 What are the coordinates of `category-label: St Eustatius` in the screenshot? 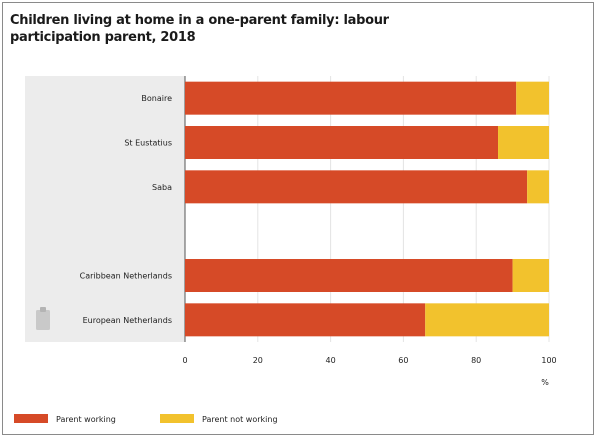 It's located at (148, 143).